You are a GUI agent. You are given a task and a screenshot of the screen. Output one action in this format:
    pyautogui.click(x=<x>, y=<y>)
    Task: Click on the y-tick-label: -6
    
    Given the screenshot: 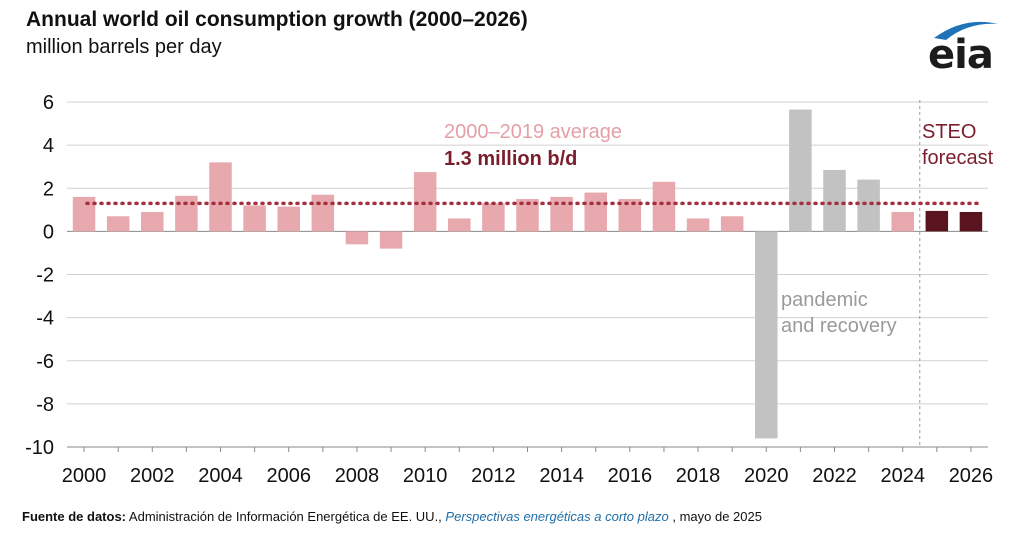 What is the action you would take?
    pyautogui.click(x=45, y=362)
    